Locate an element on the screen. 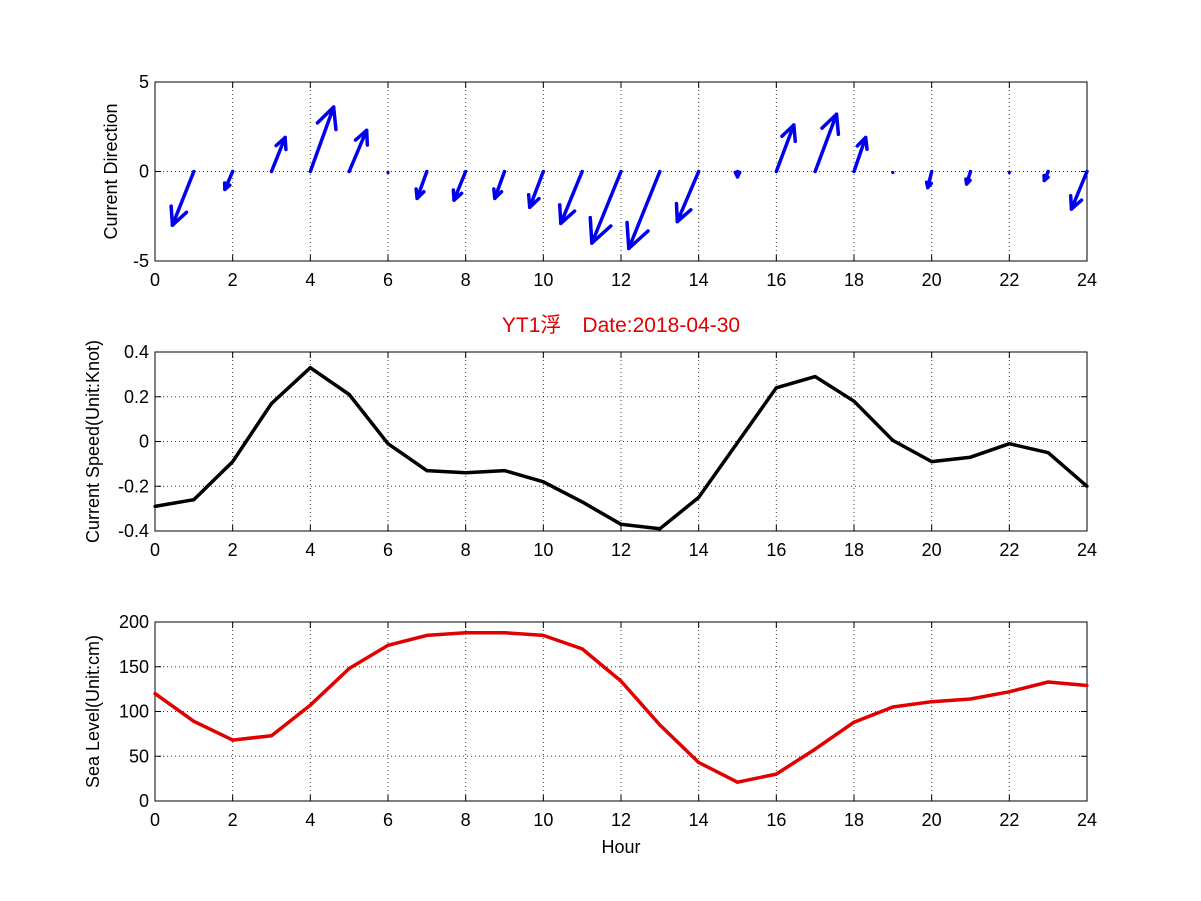 This screenshot has height=901, width=1201. x-tick-label: 8 is located at coordinates (466, 280).